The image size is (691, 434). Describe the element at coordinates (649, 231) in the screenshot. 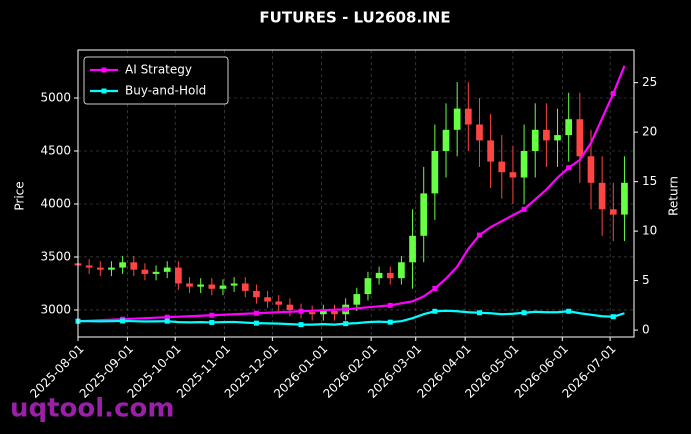

I see `y2-tick-label: 10` at that location.